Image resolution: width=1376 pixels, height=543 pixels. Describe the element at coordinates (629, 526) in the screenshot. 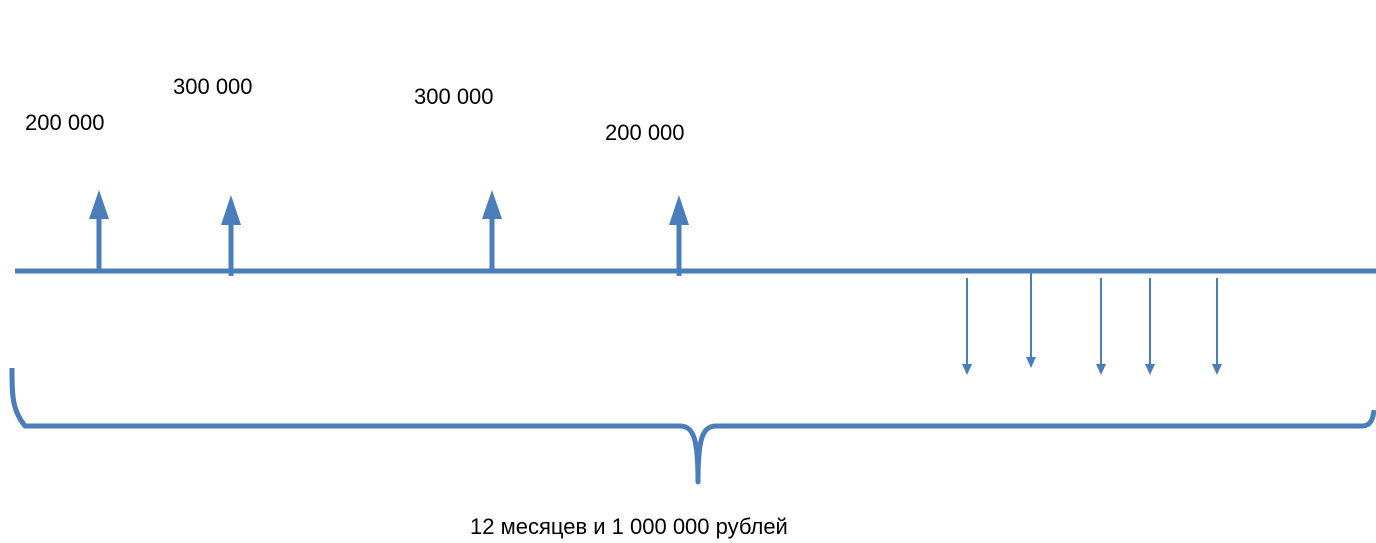

I see `period-caption: 12 месяцев и 1 000 000 рублей` at that location.